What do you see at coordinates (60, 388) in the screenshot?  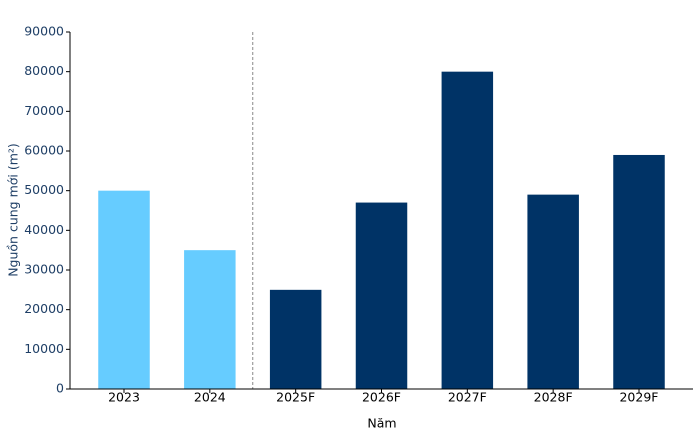 I see `y-tick-label: 0` at bounding box center [60, 388].